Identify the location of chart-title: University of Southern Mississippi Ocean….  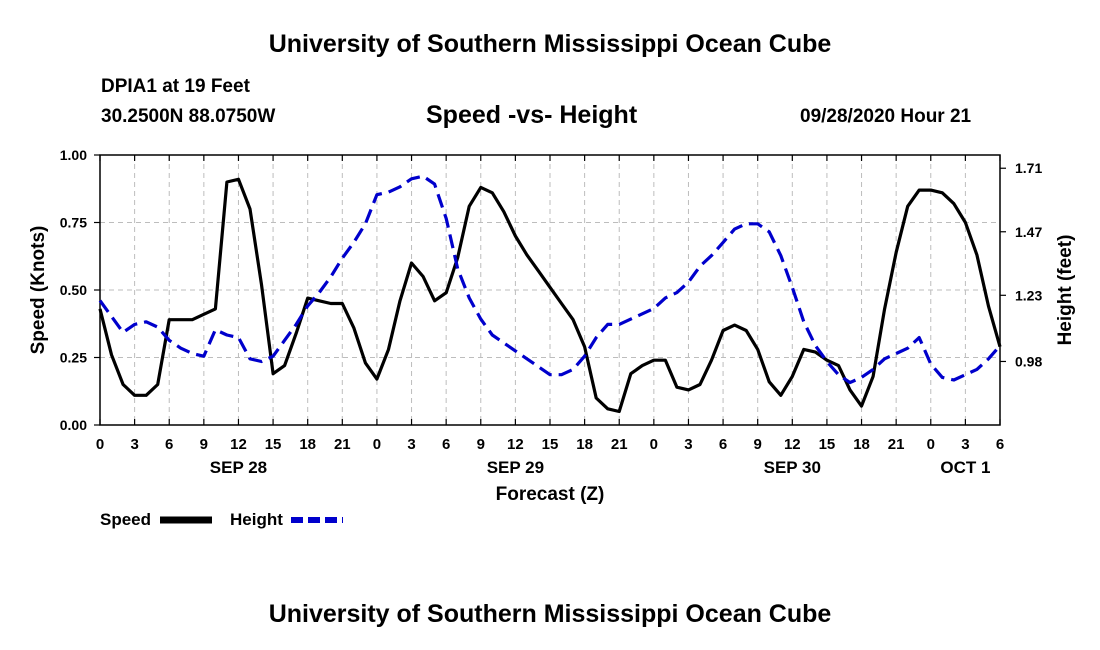
(550, 44).